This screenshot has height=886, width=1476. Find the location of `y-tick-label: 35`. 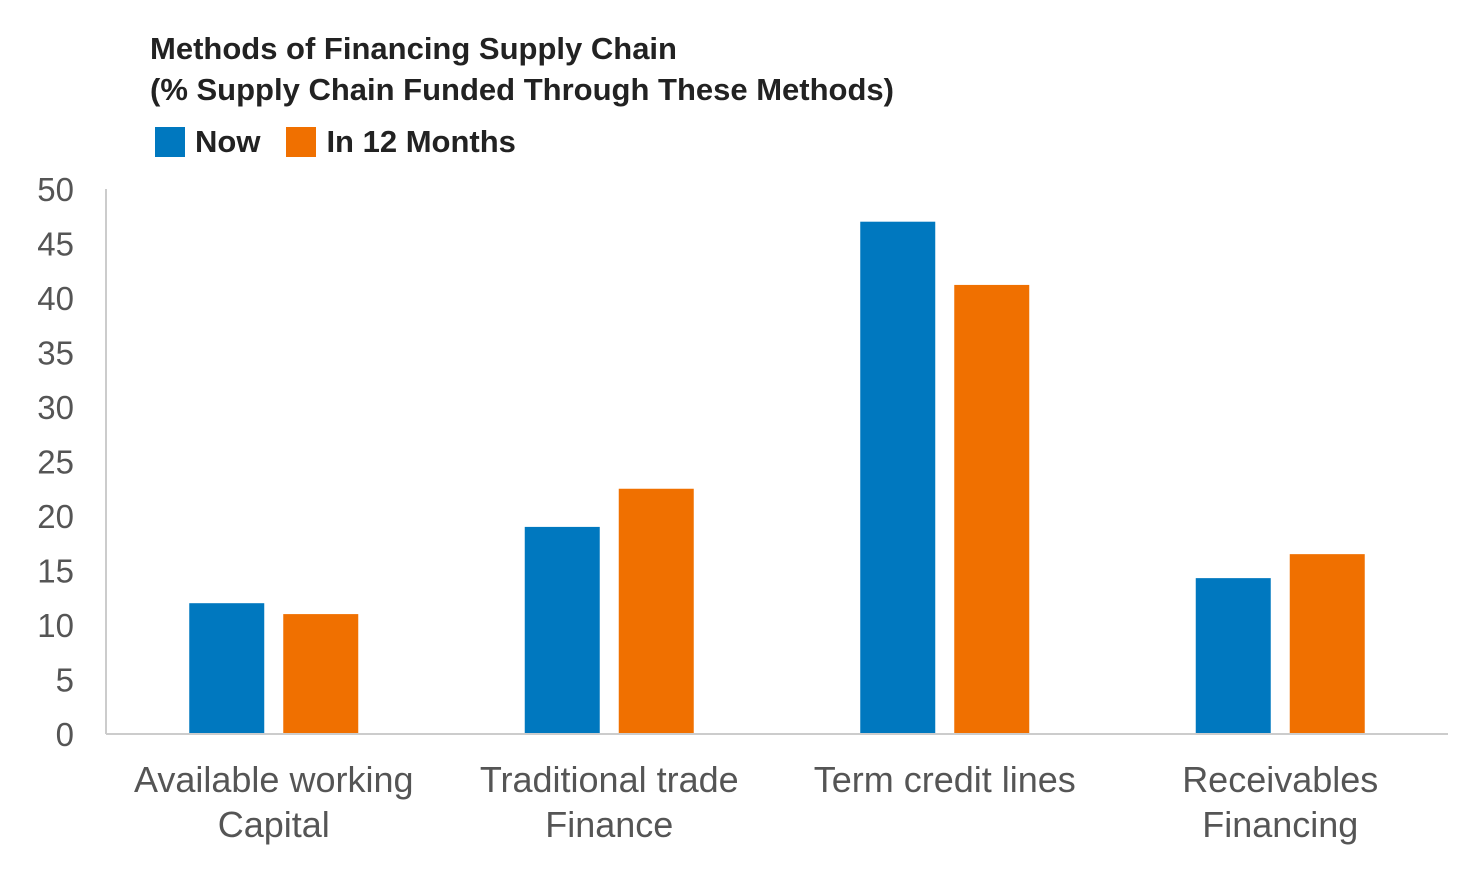

y-tick-label: 35 is located at coordinates (55, 353).